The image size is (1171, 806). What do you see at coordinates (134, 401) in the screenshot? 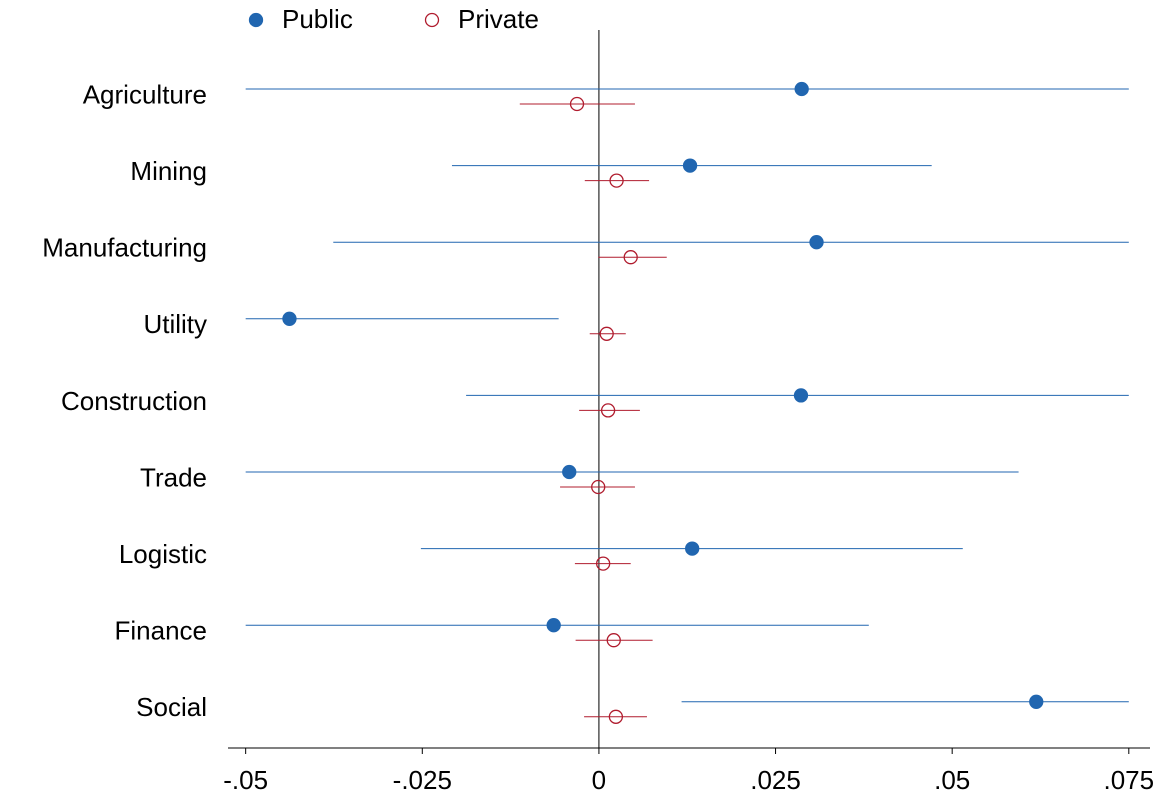
I see `y-tick-label: Construction` at bounding box center [134, 401].